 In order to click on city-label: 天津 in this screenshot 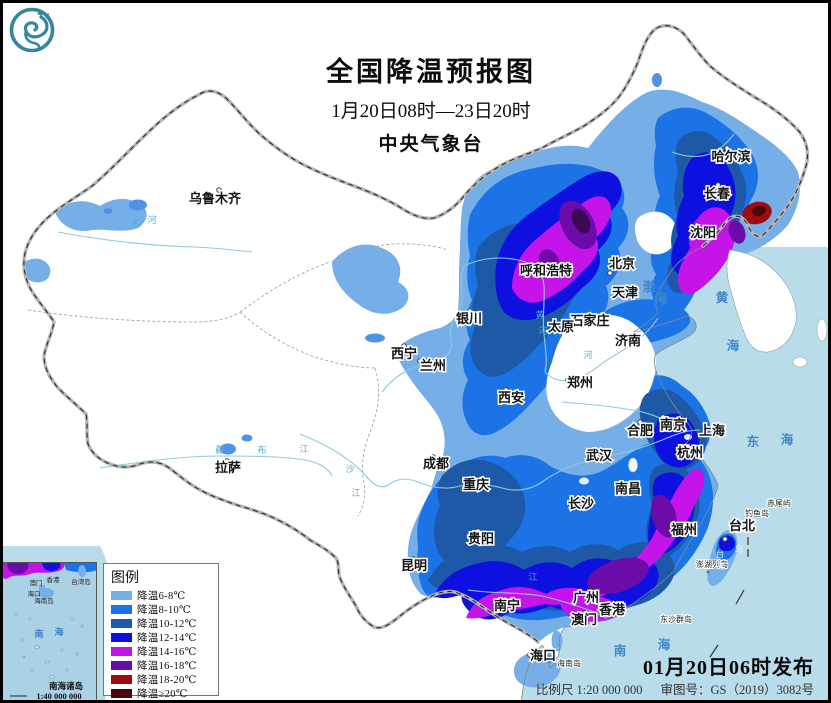, I will do `click(625, 292)`.